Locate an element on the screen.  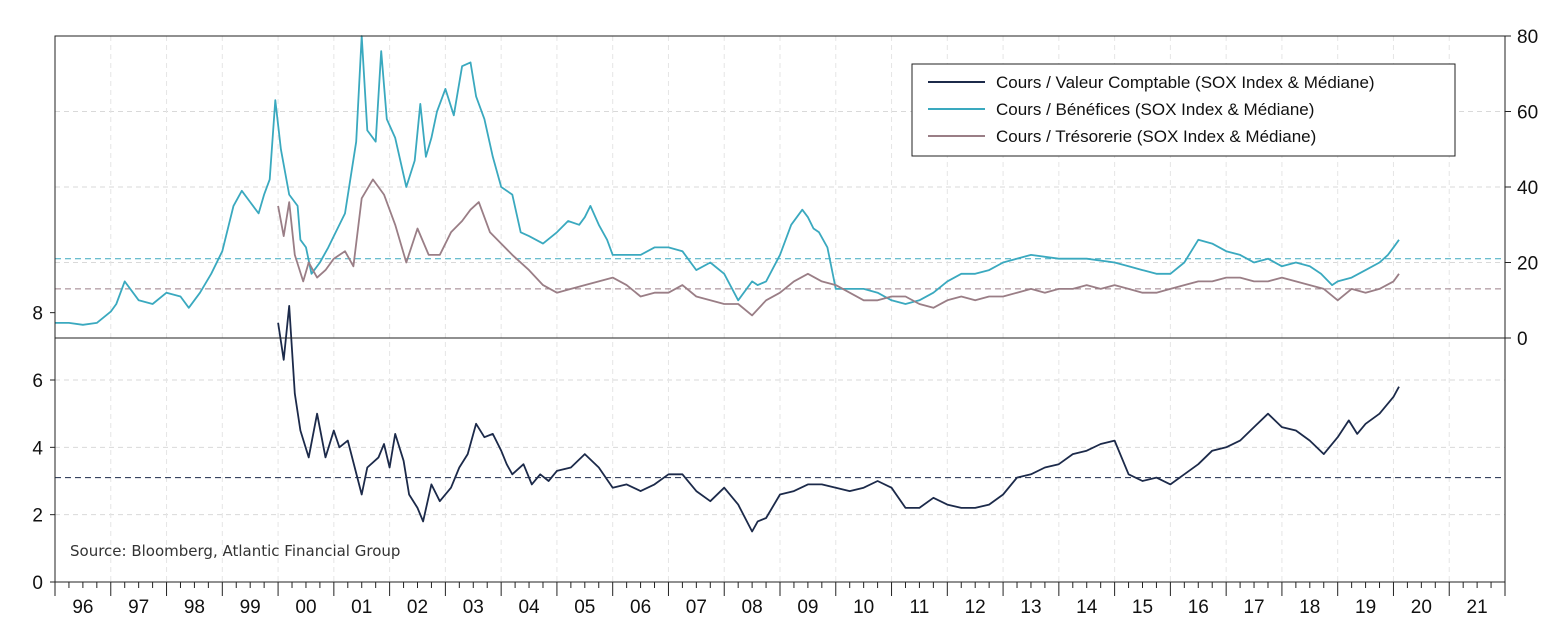
upper-y-tick-label: 80 is located at coordinates (1527, 37).